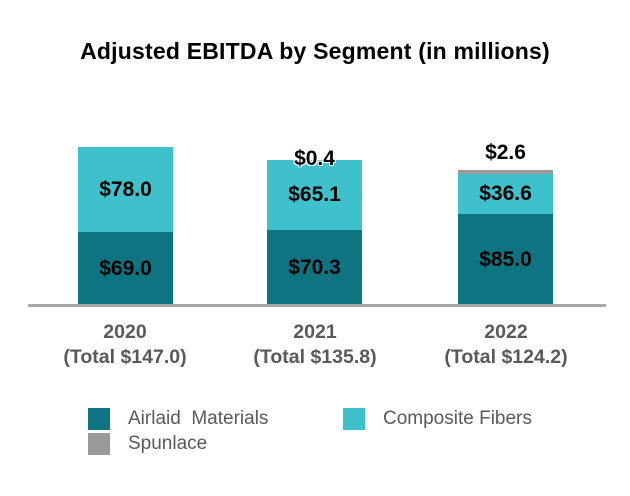  I want to click on segment-airlaid-materials-2022: $85.0, so click(505, 260).